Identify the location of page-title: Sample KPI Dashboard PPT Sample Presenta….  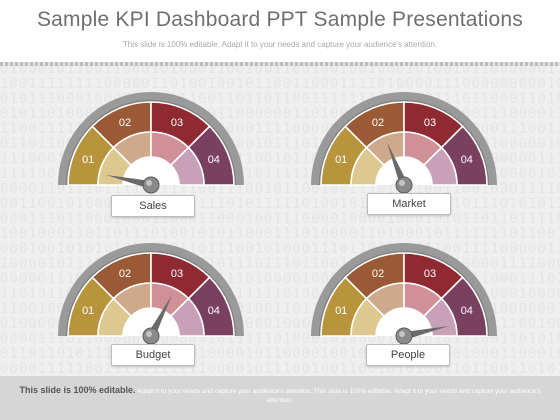
(280, 19).